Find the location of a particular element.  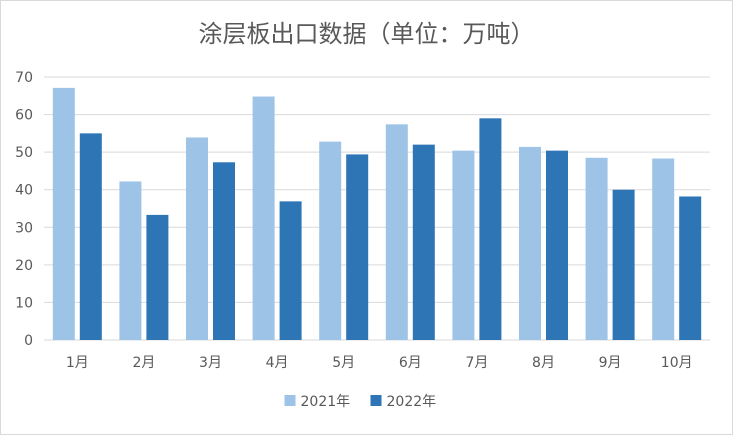

x-tick-label: 1月 is located at coordinates (77, 363).